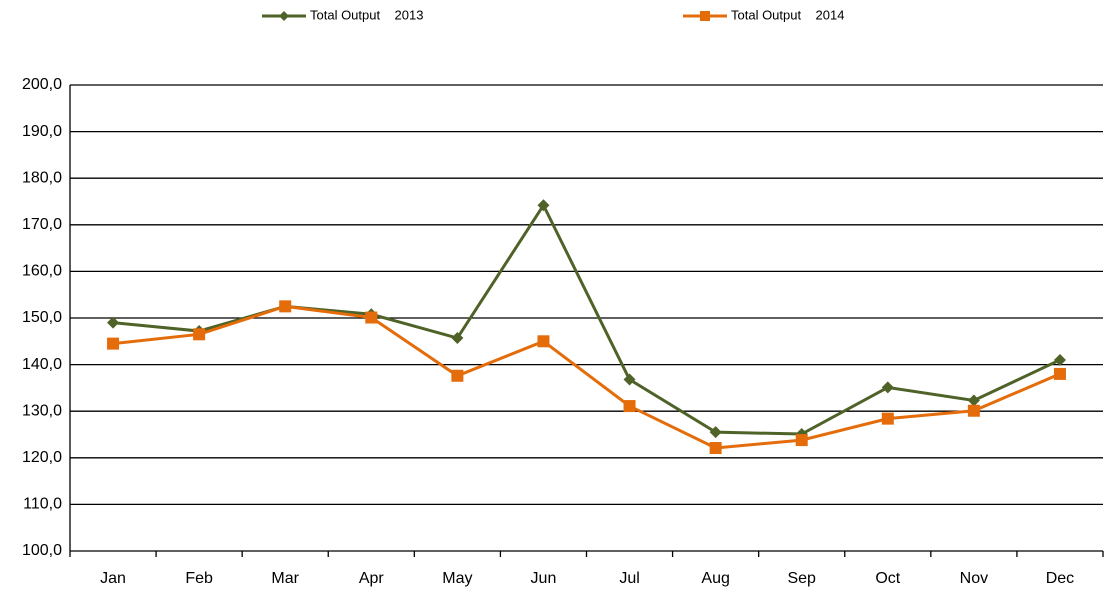 The width and height of the screenshot is (1109, 592). What do you see at coordinates (113, 578) in the screenshot?
I see `x-tick-label: Jan` at bounding box center [113, 578].